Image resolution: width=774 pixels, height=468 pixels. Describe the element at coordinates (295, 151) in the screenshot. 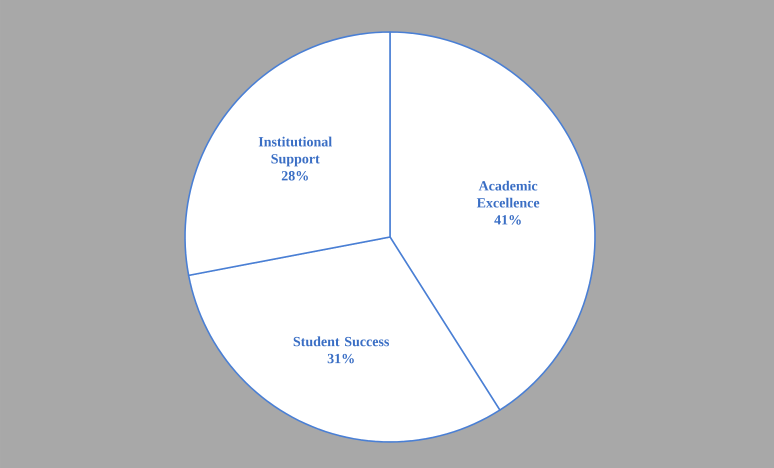

I see `slice-label: Institutional Support` at that location.